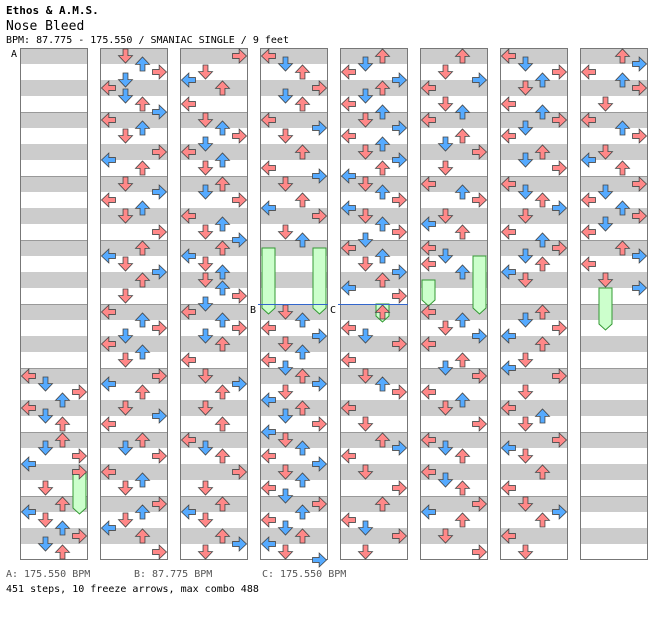 This screenshot has width=672, height=620. I want to click on bpm-legend-c: C: 175.550 BPM, so click(304, 574).